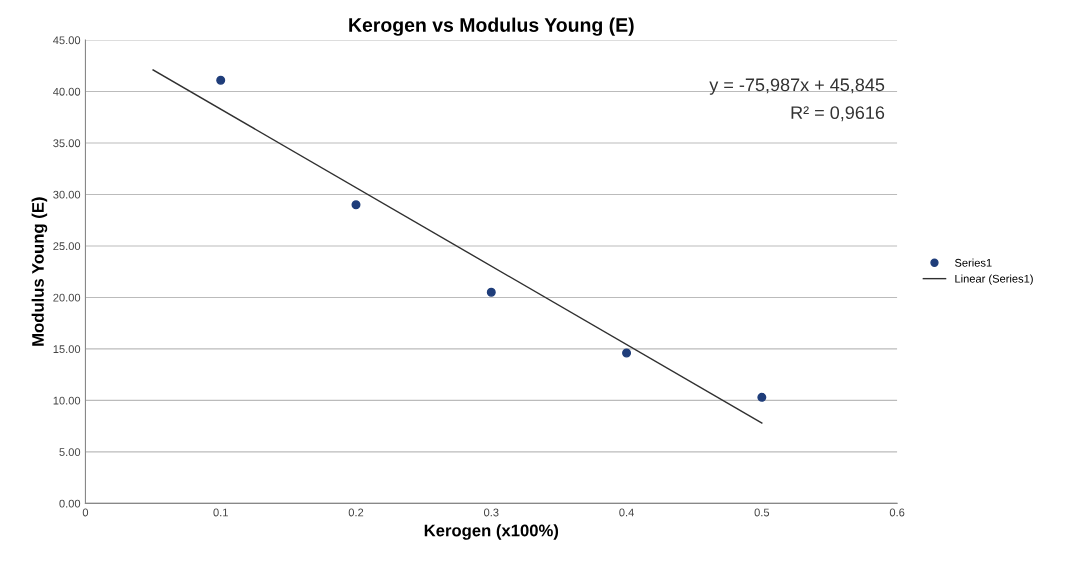 The height and width of the screenshot is (572, 1068). Describe the element at coordinates (67, 143) in the screenshot. I see `y-tick-label: 35.00` at that location.